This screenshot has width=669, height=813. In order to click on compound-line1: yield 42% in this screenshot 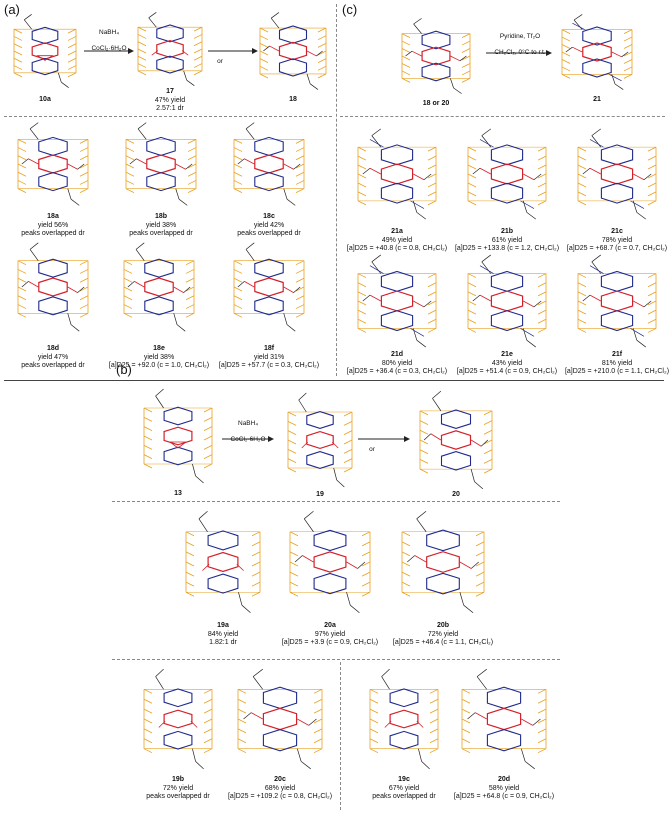, I will do `click(269, 225)`.